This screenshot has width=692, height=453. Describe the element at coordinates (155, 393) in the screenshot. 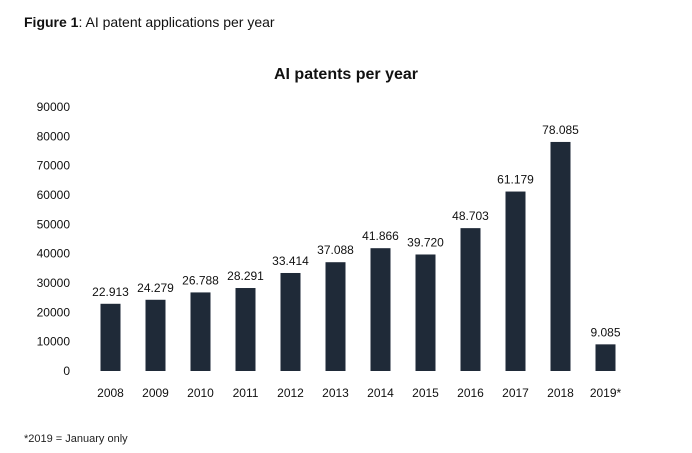

I see `x-tick-label: 2009` at that location.